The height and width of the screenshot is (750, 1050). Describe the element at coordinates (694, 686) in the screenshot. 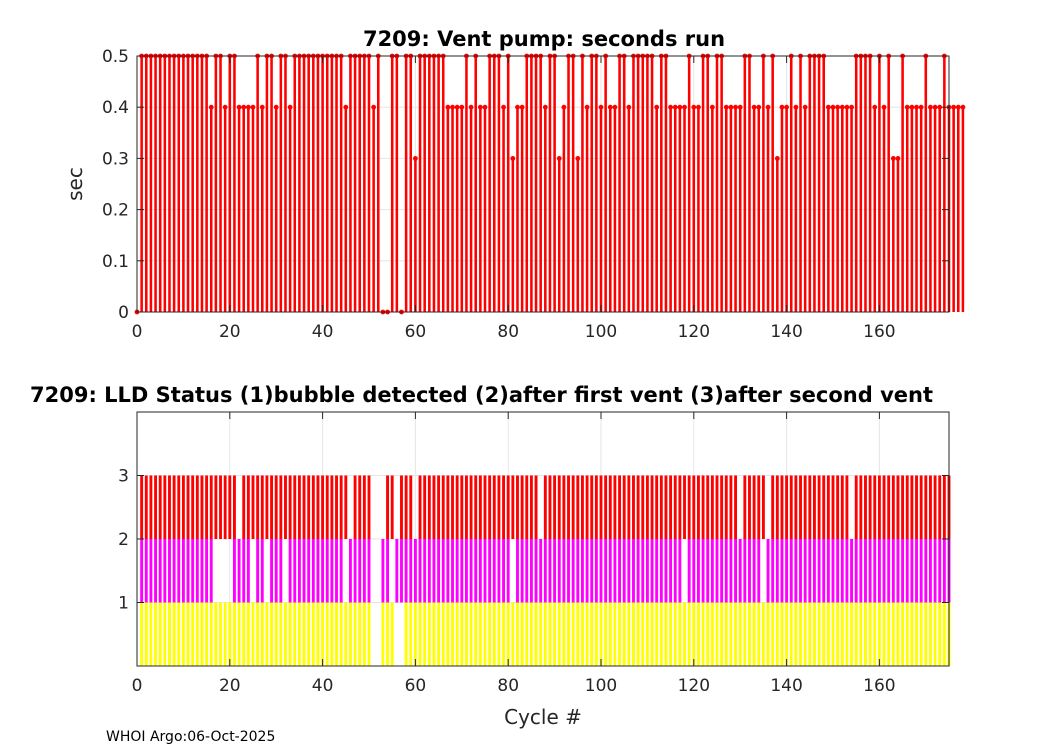

I see `bottom-x-tick-label: 120` at that location.